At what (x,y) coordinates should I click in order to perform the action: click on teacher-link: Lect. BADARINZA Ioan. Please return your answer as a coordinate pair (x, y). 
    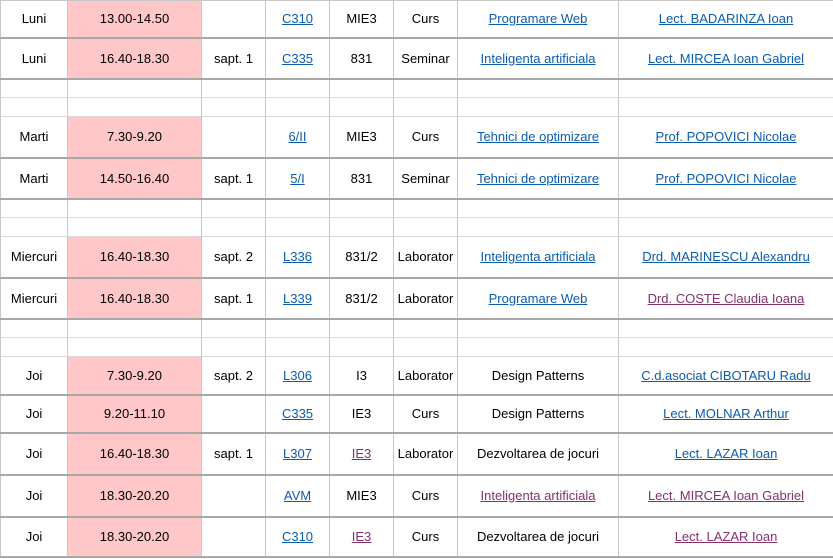
    Looking at the image, I should click on (726, 19).